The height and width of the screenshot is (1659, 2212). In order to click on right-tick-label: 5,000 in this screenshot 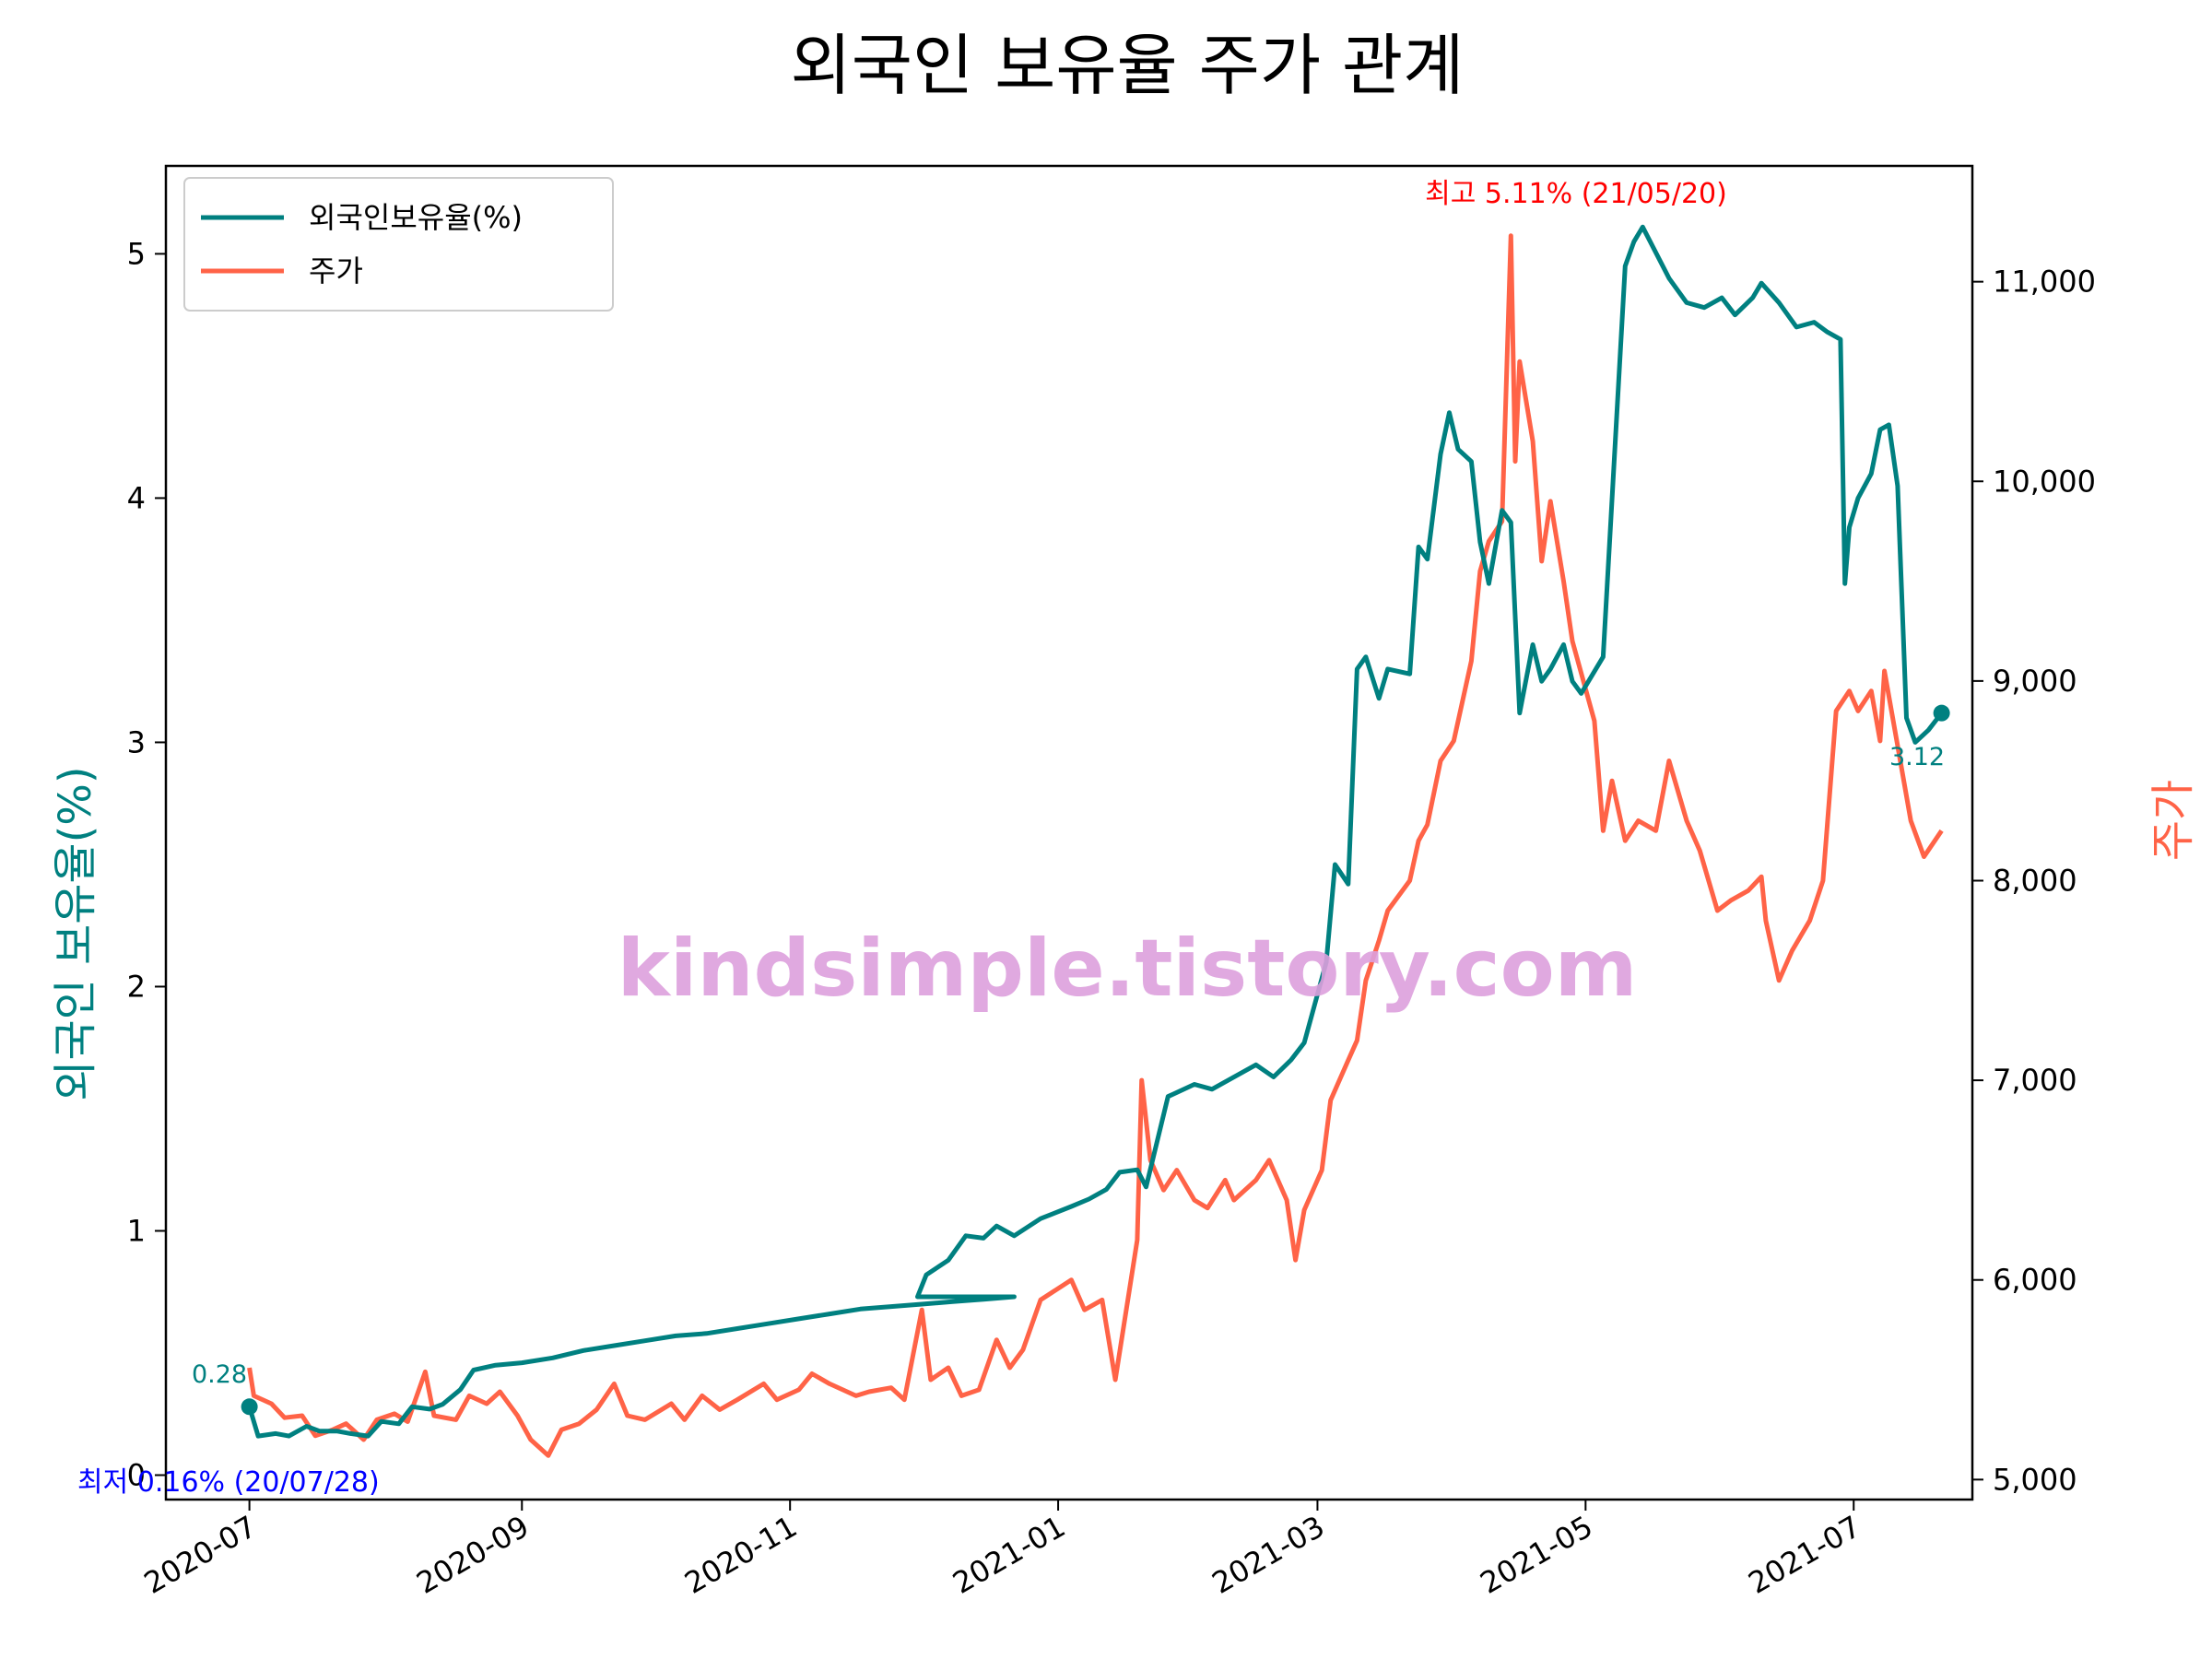, I will do `click(2035, 1479)`.